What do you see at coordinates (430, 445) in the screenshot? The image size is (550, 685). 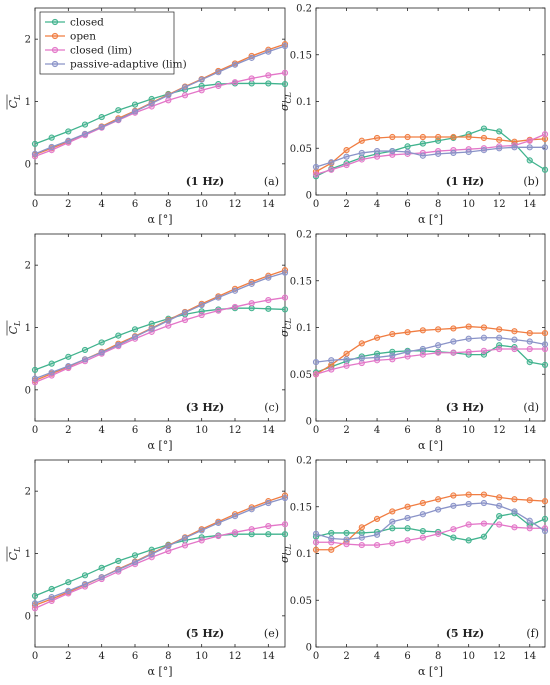 I see `x-axis-label: α [°]` at bounding box center [430, 445].